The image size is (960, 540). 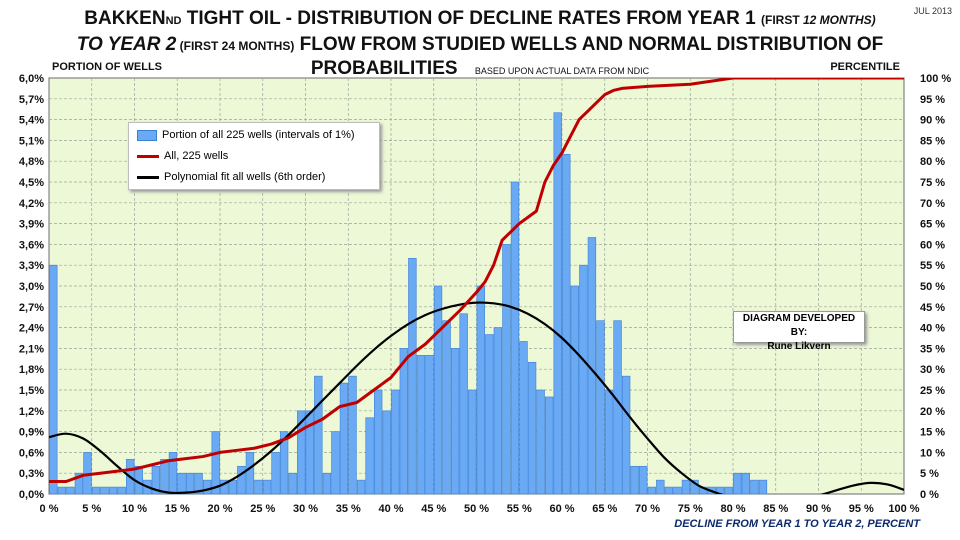 What do you see at coordinates (31, 245) in the screenshot?
I see `y-tick-label: 3,6%` at bounding box center [31, 245].